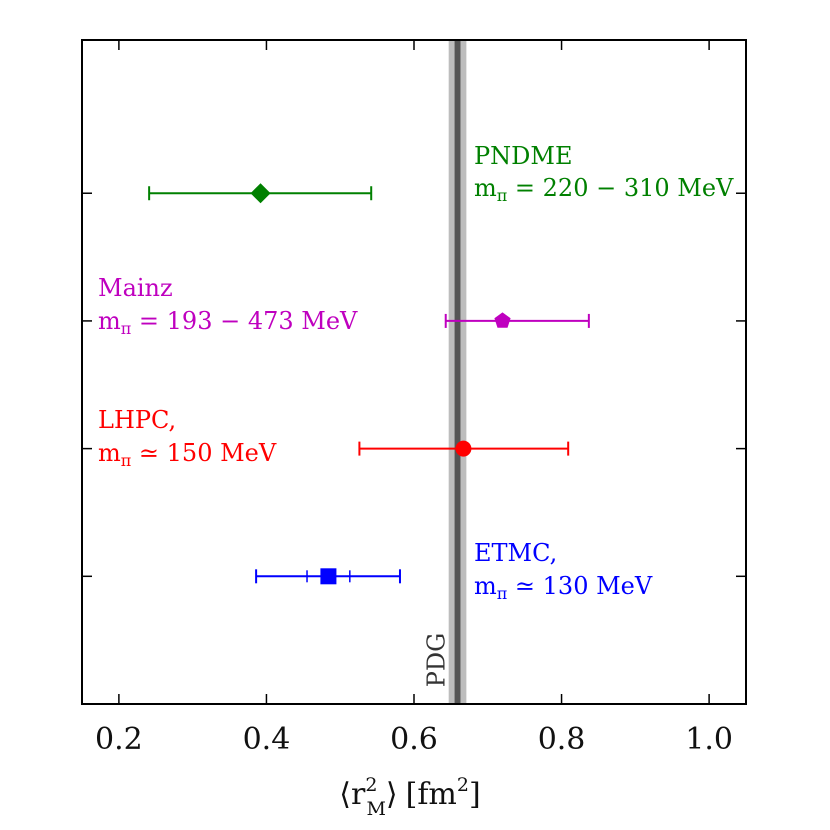 The image size is (830, 830). What do you see at coordinates (515, 553) in the screenshot?
I see `etmc-label: ETMC,` at bounding box center [515, 553].